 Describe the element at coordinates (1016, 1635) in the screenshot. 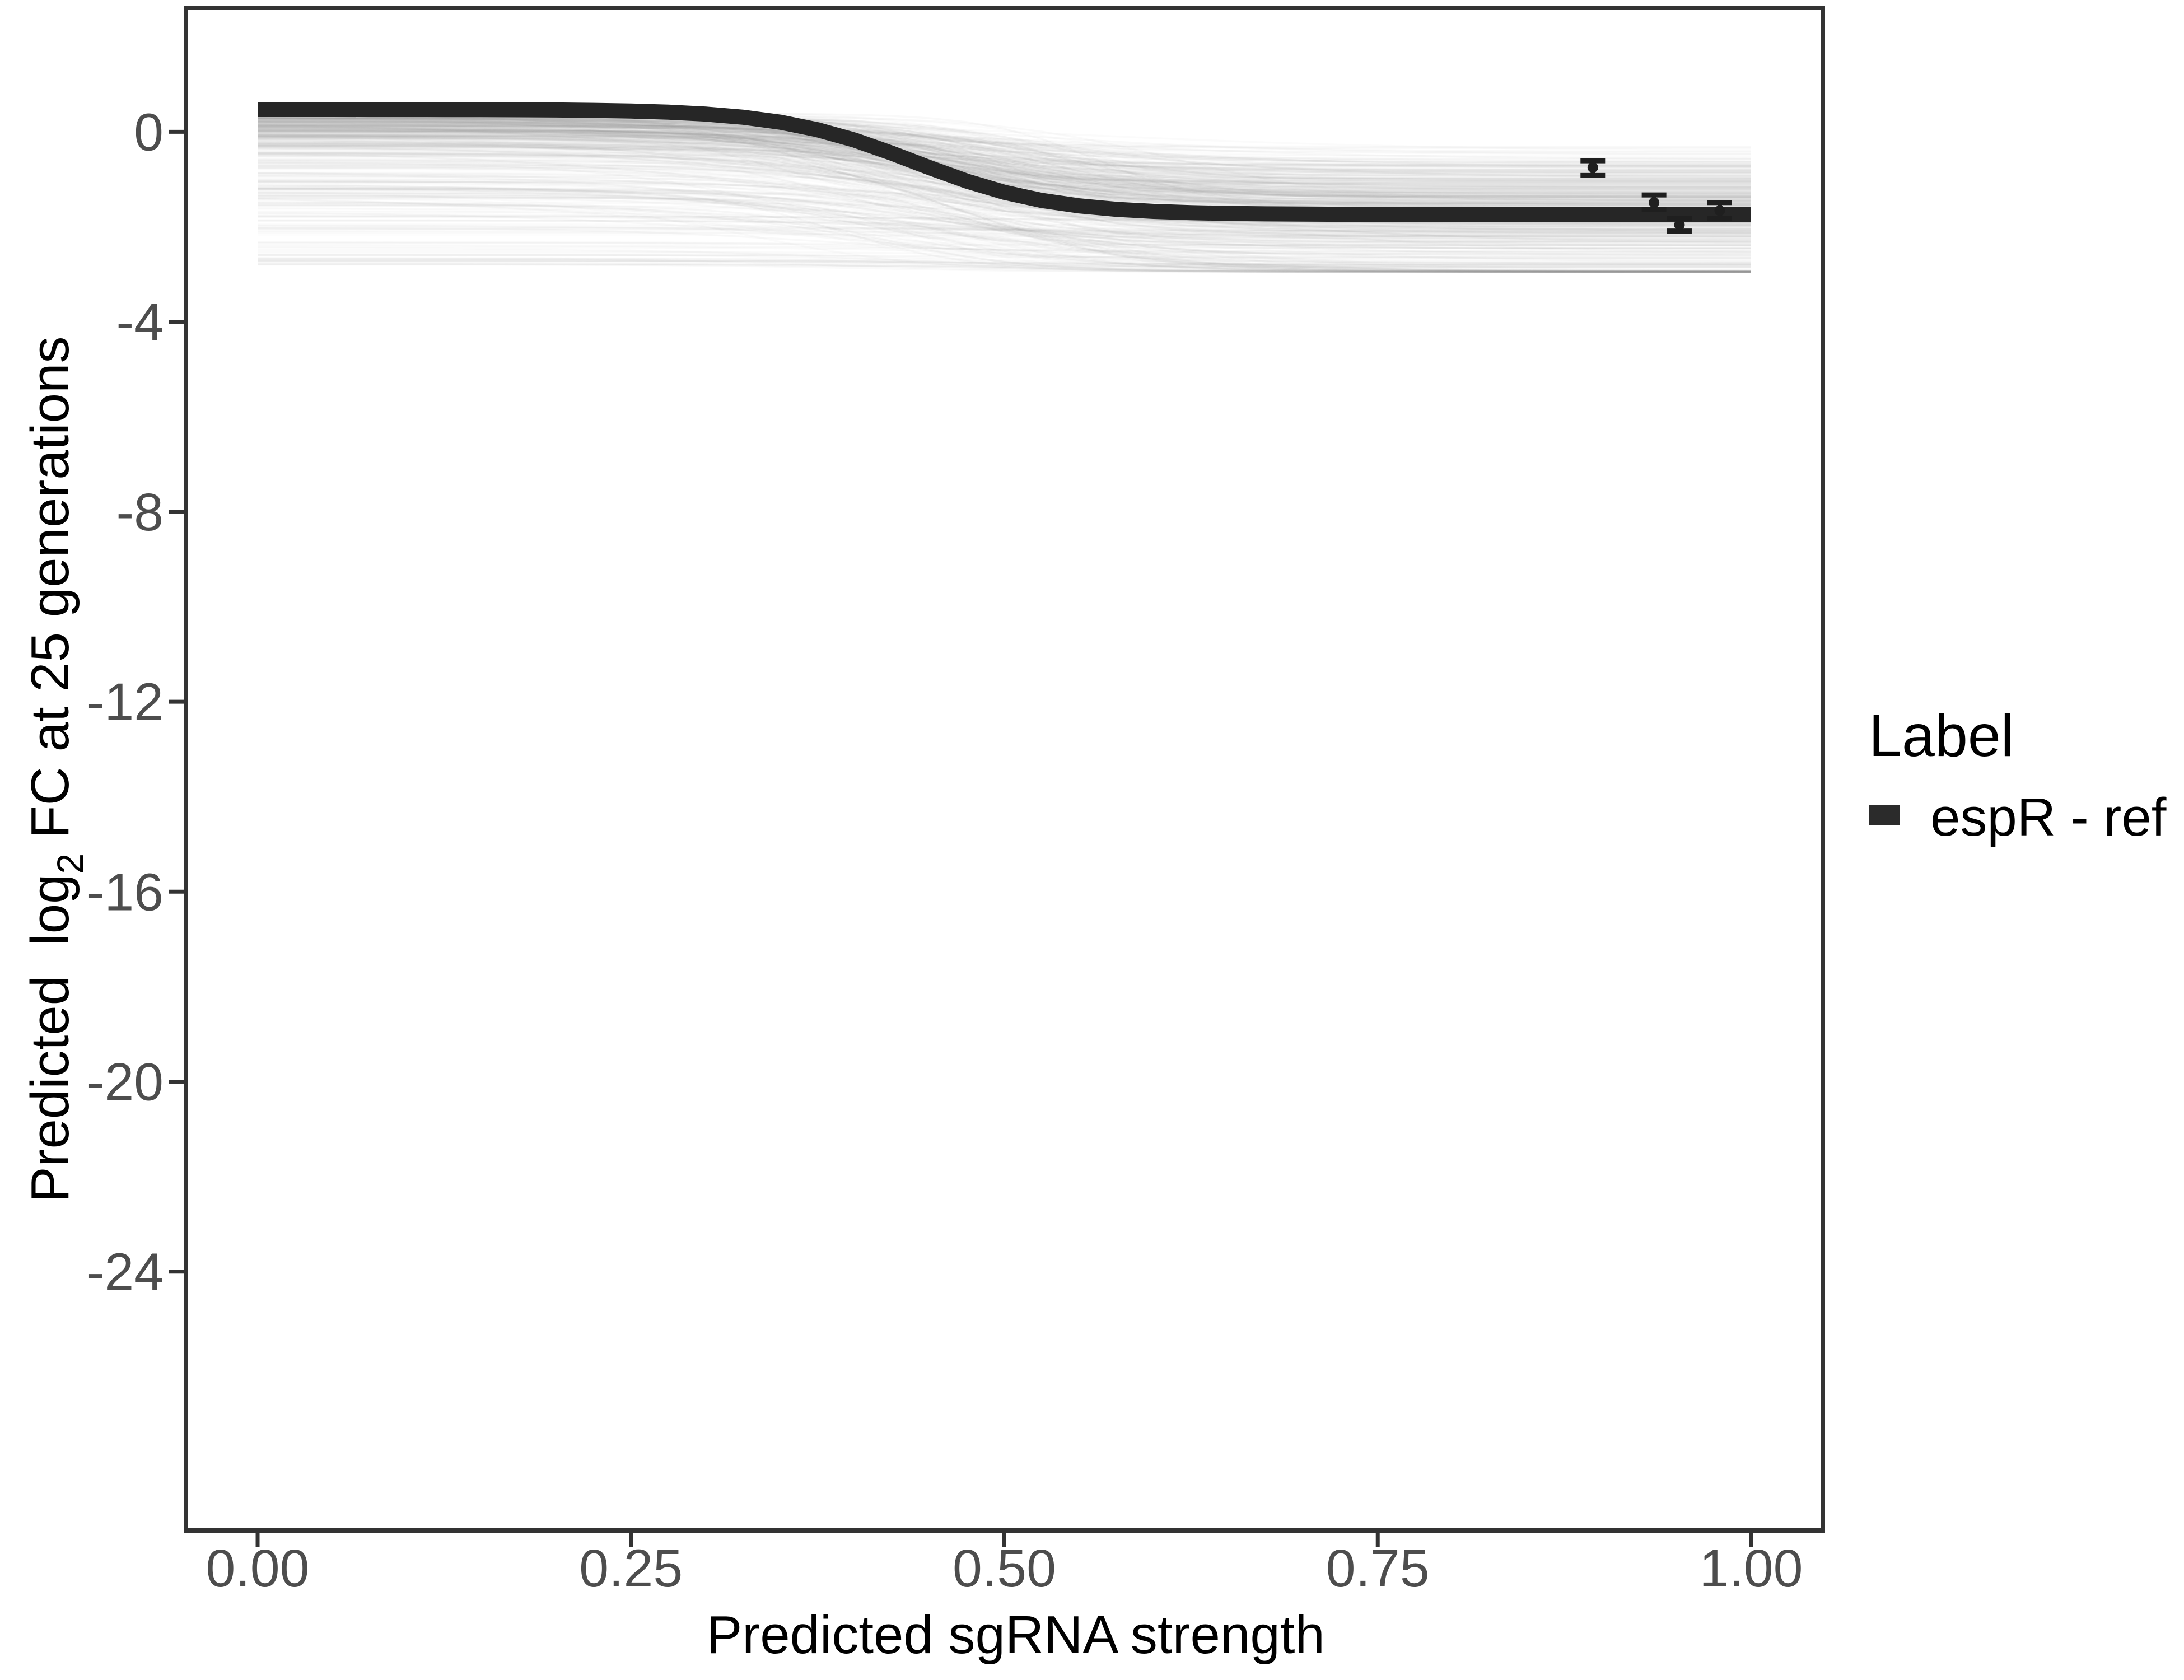

I see `x-axis-title: Predicted sgRNA strength` at that location.